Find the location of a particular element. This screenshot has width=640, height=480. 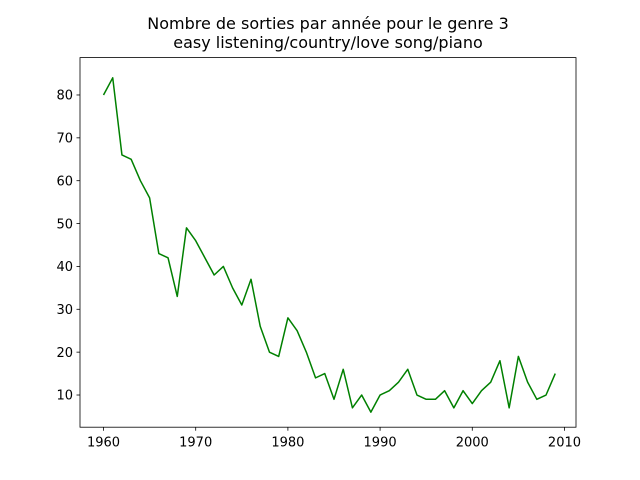

x-tick-label: 1960 is located at coordinates (103, 443).